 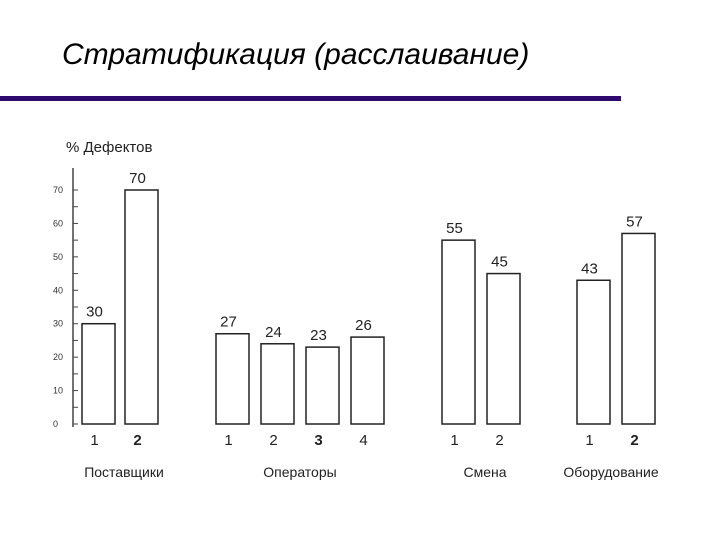 What do you see at coordinates (228, 322) in the screenshot?
I see `bar-value-label: 27` at bounding box center [228, 322].